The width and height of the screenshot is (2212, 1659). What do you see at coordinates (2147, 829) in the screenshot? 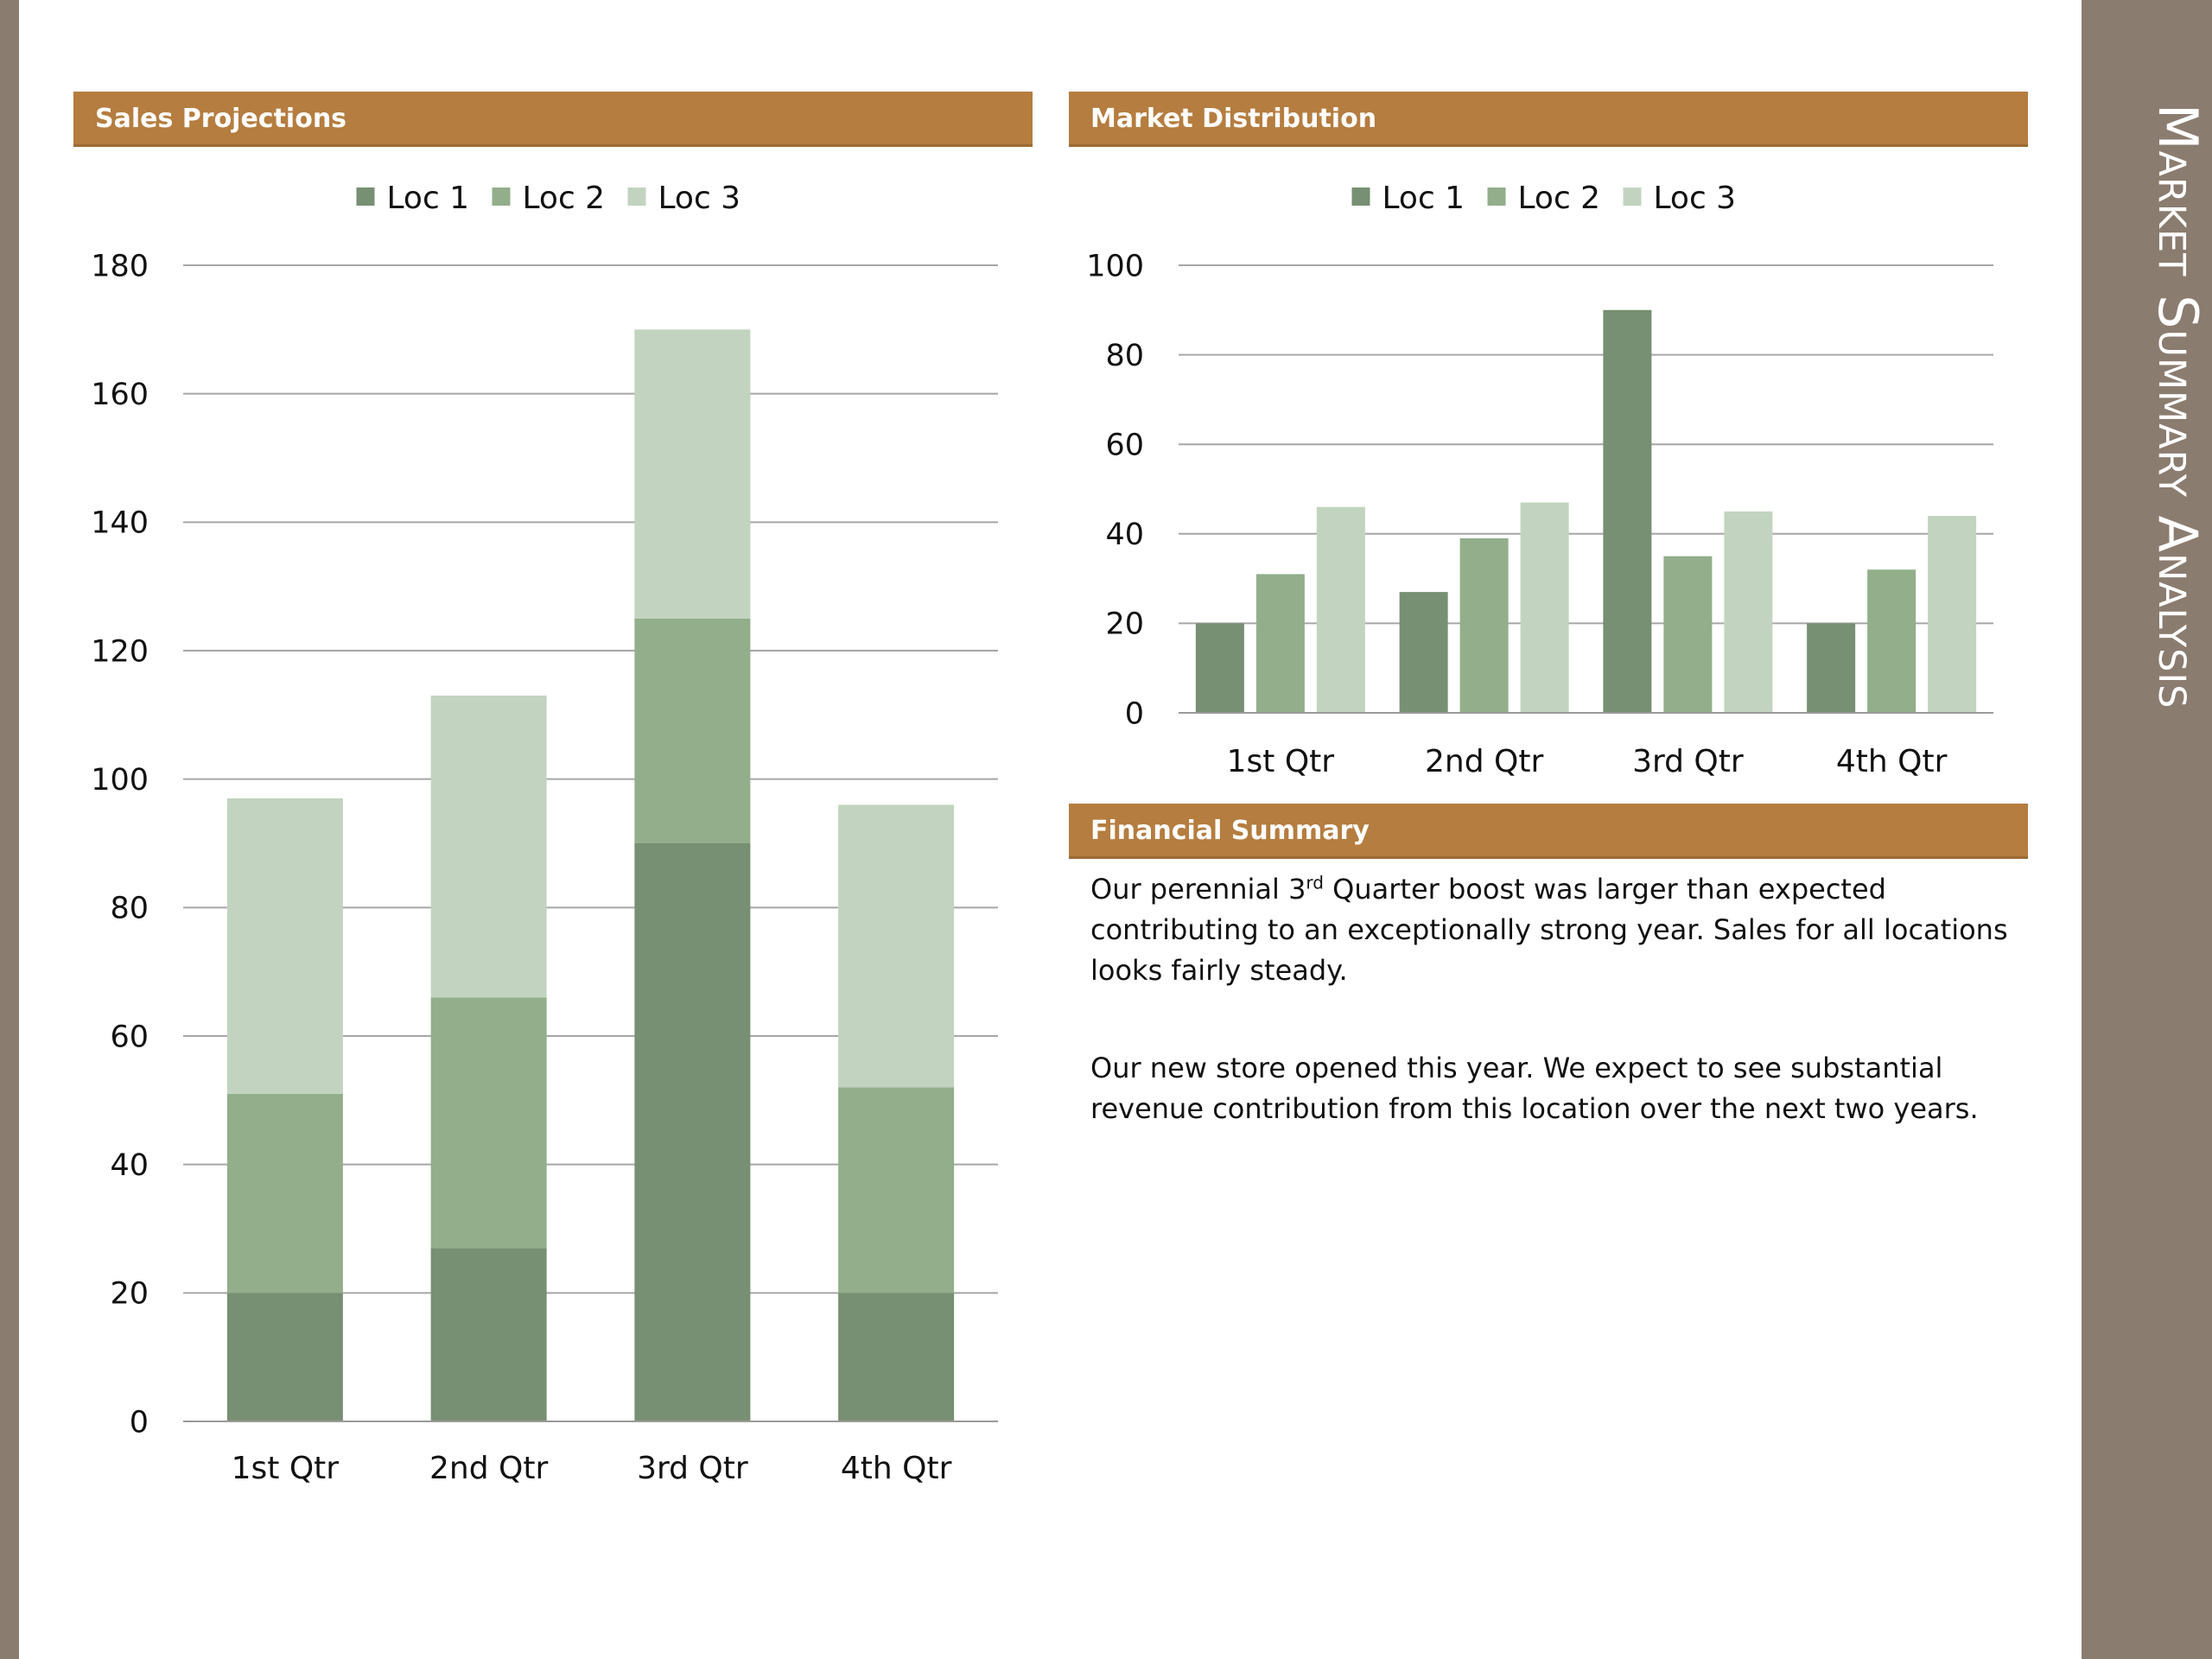
I see `side-band` at bounding box center [2147, 829].